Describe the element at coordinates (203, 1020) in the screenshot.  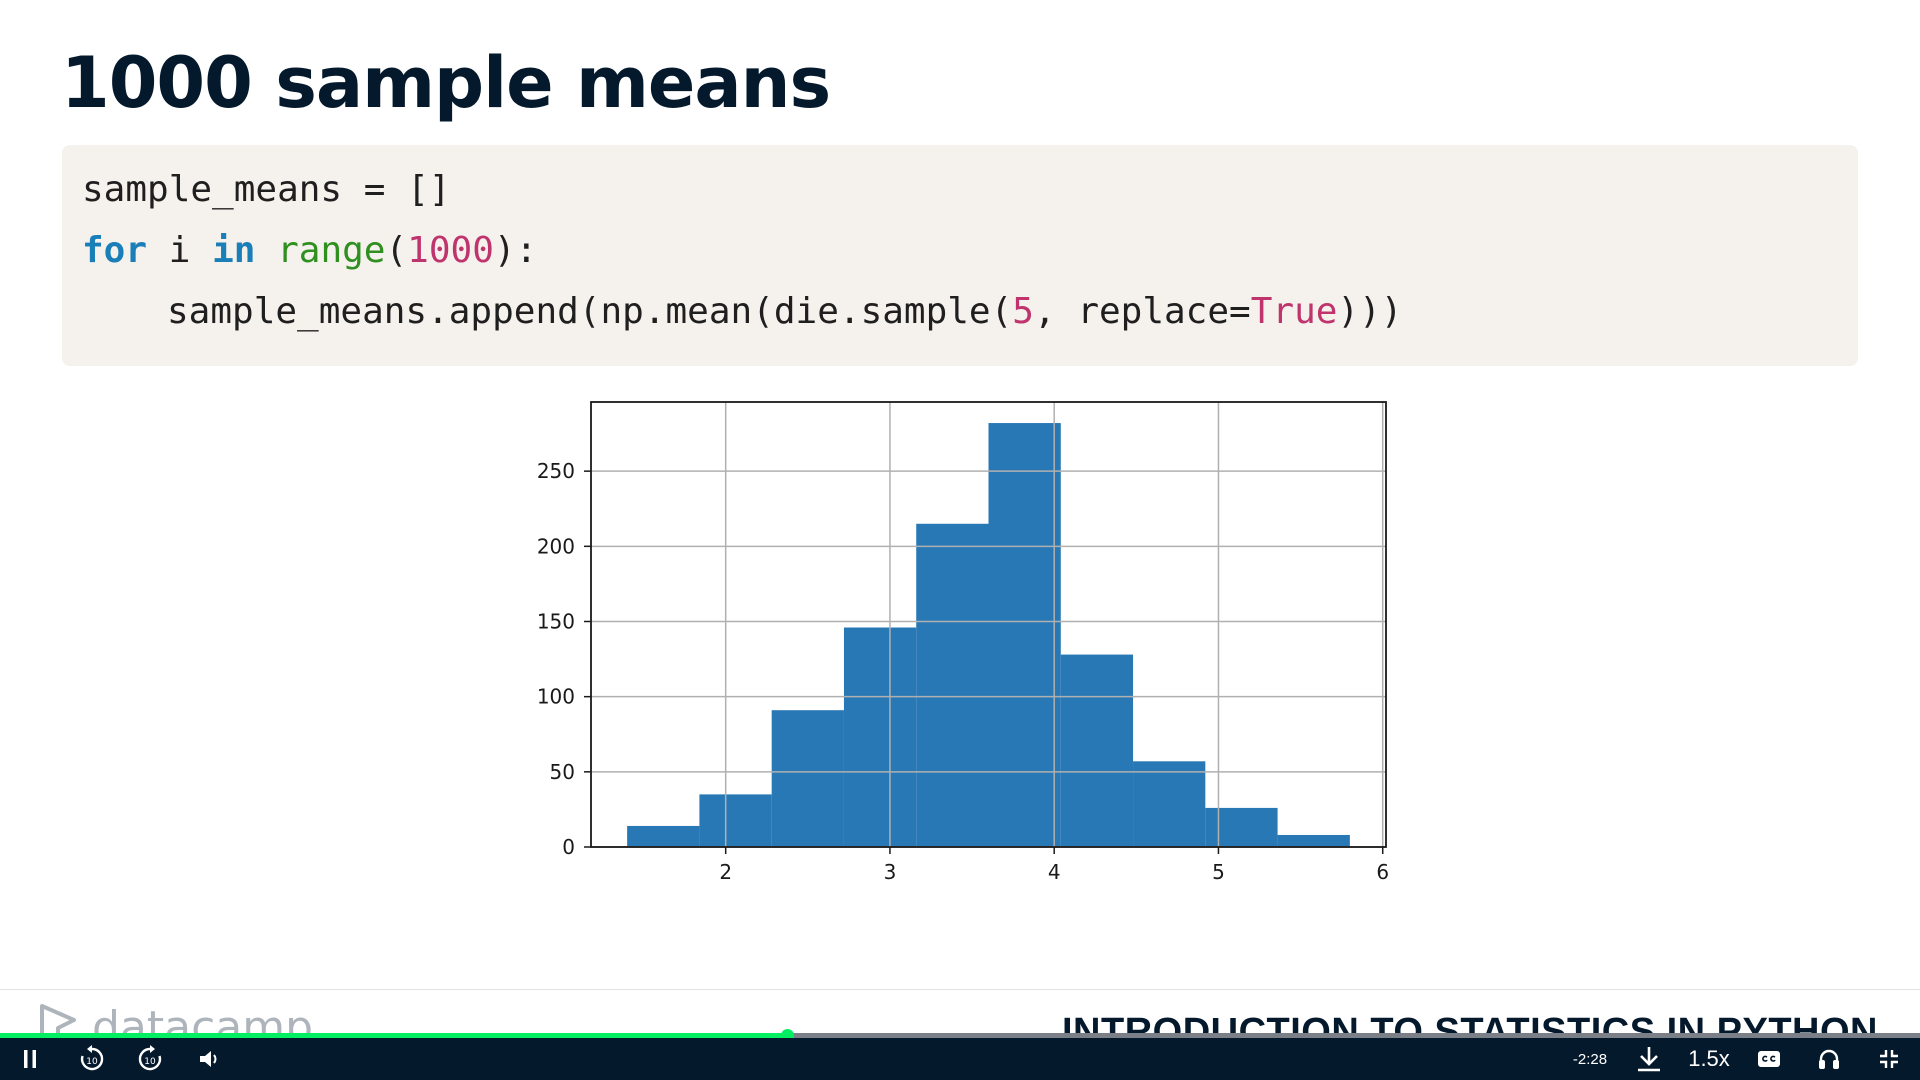
I see `brand-name: datacamp` at that location.